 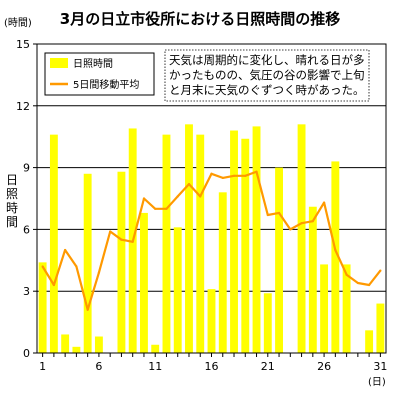 What do you see at coordinates (212, 366) in the screenshot?
I see `x-tick-label-3: 16` at bounding box center [212, 366].